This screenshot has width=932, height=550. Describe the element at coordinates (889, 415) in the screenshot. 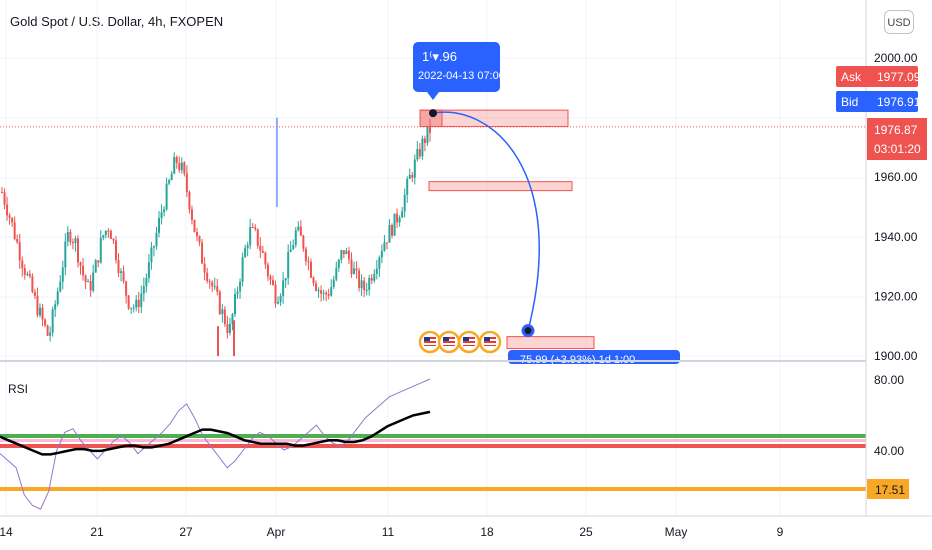

I see `rsi-axis: 80.00 40.00` at that location.